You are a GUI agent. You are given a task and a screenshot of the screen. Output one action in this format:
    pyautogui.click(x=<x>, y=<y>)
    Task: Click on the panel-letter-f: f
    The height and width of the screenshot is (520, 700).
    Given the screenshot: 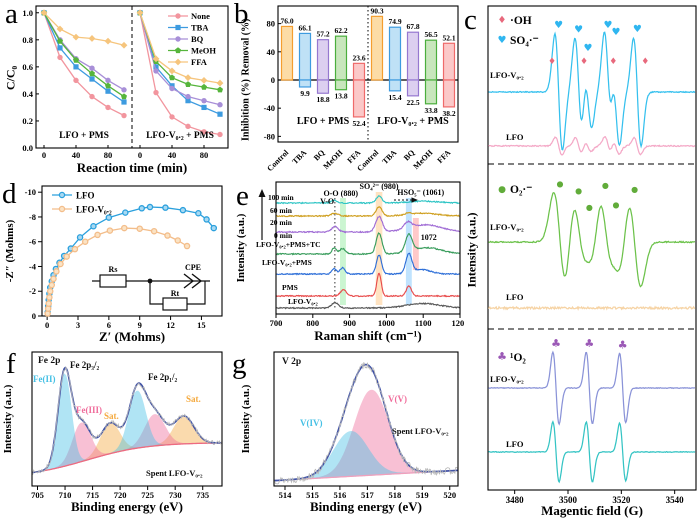 What is the action you would take?
    pyautogui.click(x=11, y=364)
    